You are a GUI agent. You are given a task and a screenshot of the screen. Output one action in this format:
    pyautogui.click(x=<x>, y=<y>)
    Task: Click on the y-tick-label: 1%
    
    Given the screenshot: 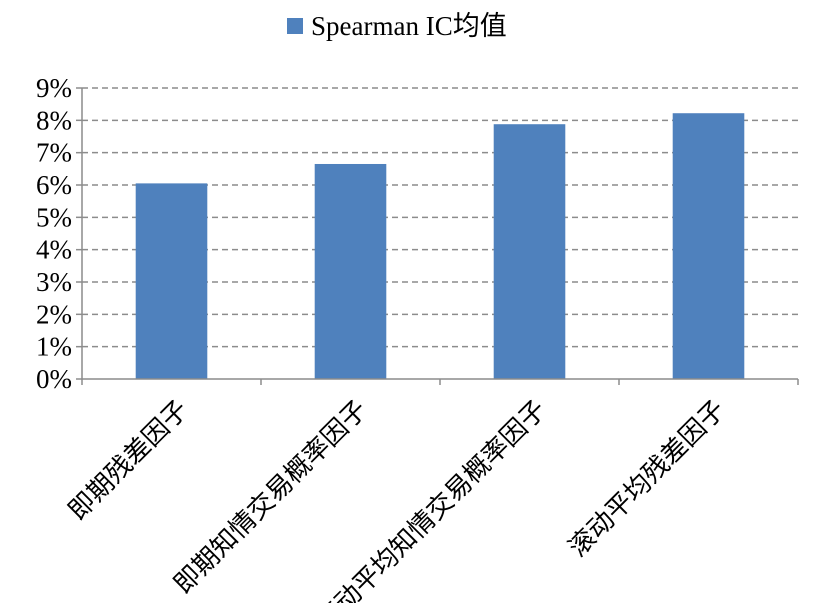 What is the action you would take?
    pyautogui.click(x=54, y=347)
    